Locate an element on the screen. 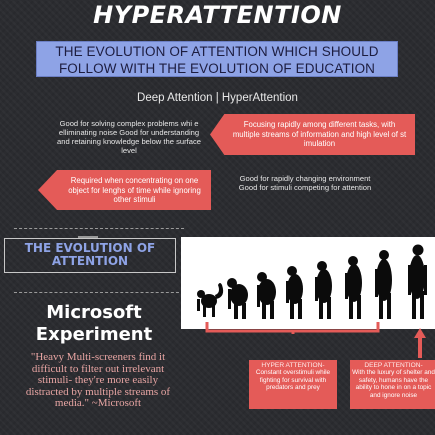  human-silhouette is located at coordinates (417, 281).